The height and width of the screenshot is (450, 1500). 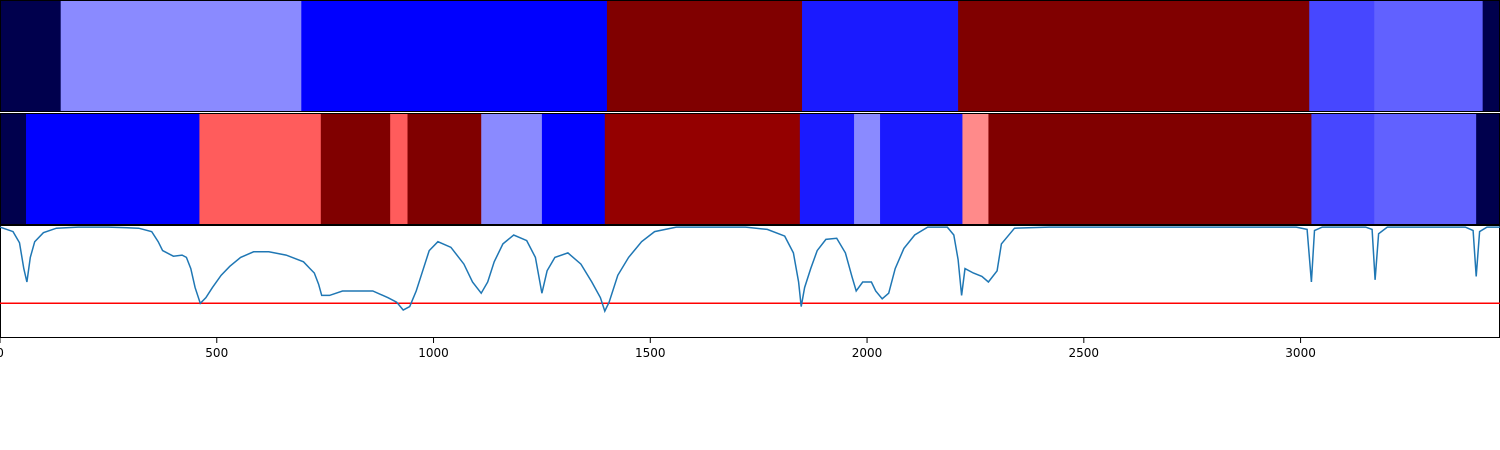 What do you see at coordinates (216, 353) in the screenshot?
I see `x-tick-label: 500` at bounding box center [216, 353].